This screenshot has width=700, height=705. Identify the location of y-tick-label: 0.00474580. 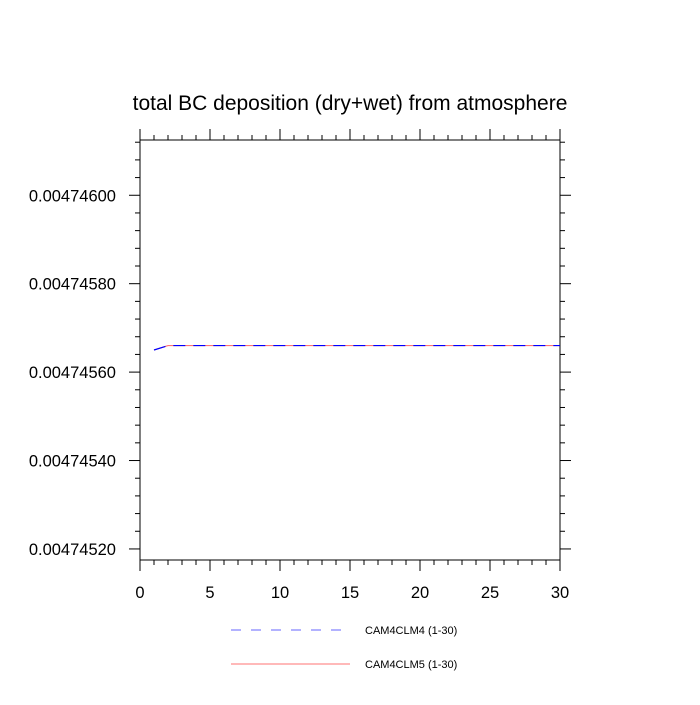
(72, 285).